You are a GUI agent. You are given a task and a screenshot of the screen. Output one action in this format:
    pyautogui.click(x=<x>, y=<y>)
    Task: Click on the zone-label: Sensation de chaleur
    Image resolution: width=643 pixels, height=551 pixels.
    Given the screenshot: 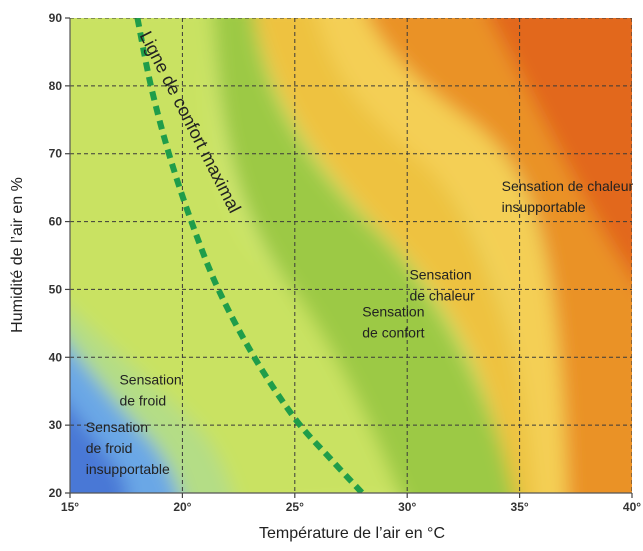 What is the action you would take?
    pyautogui.click(x=442, y=284)
    